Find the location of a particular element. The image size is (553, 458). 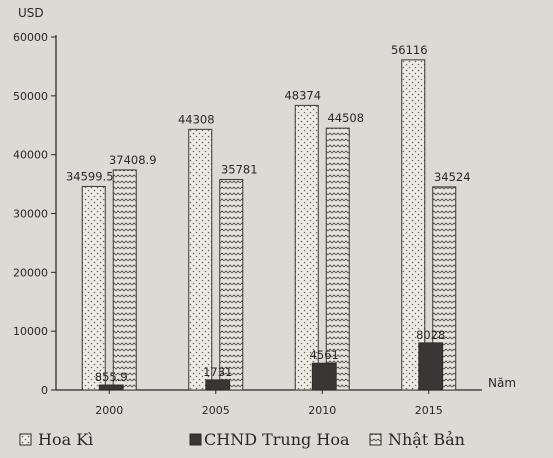

data-label-chnd-trung-hoa-2005: 1731 is located at coordinates (217, 372).